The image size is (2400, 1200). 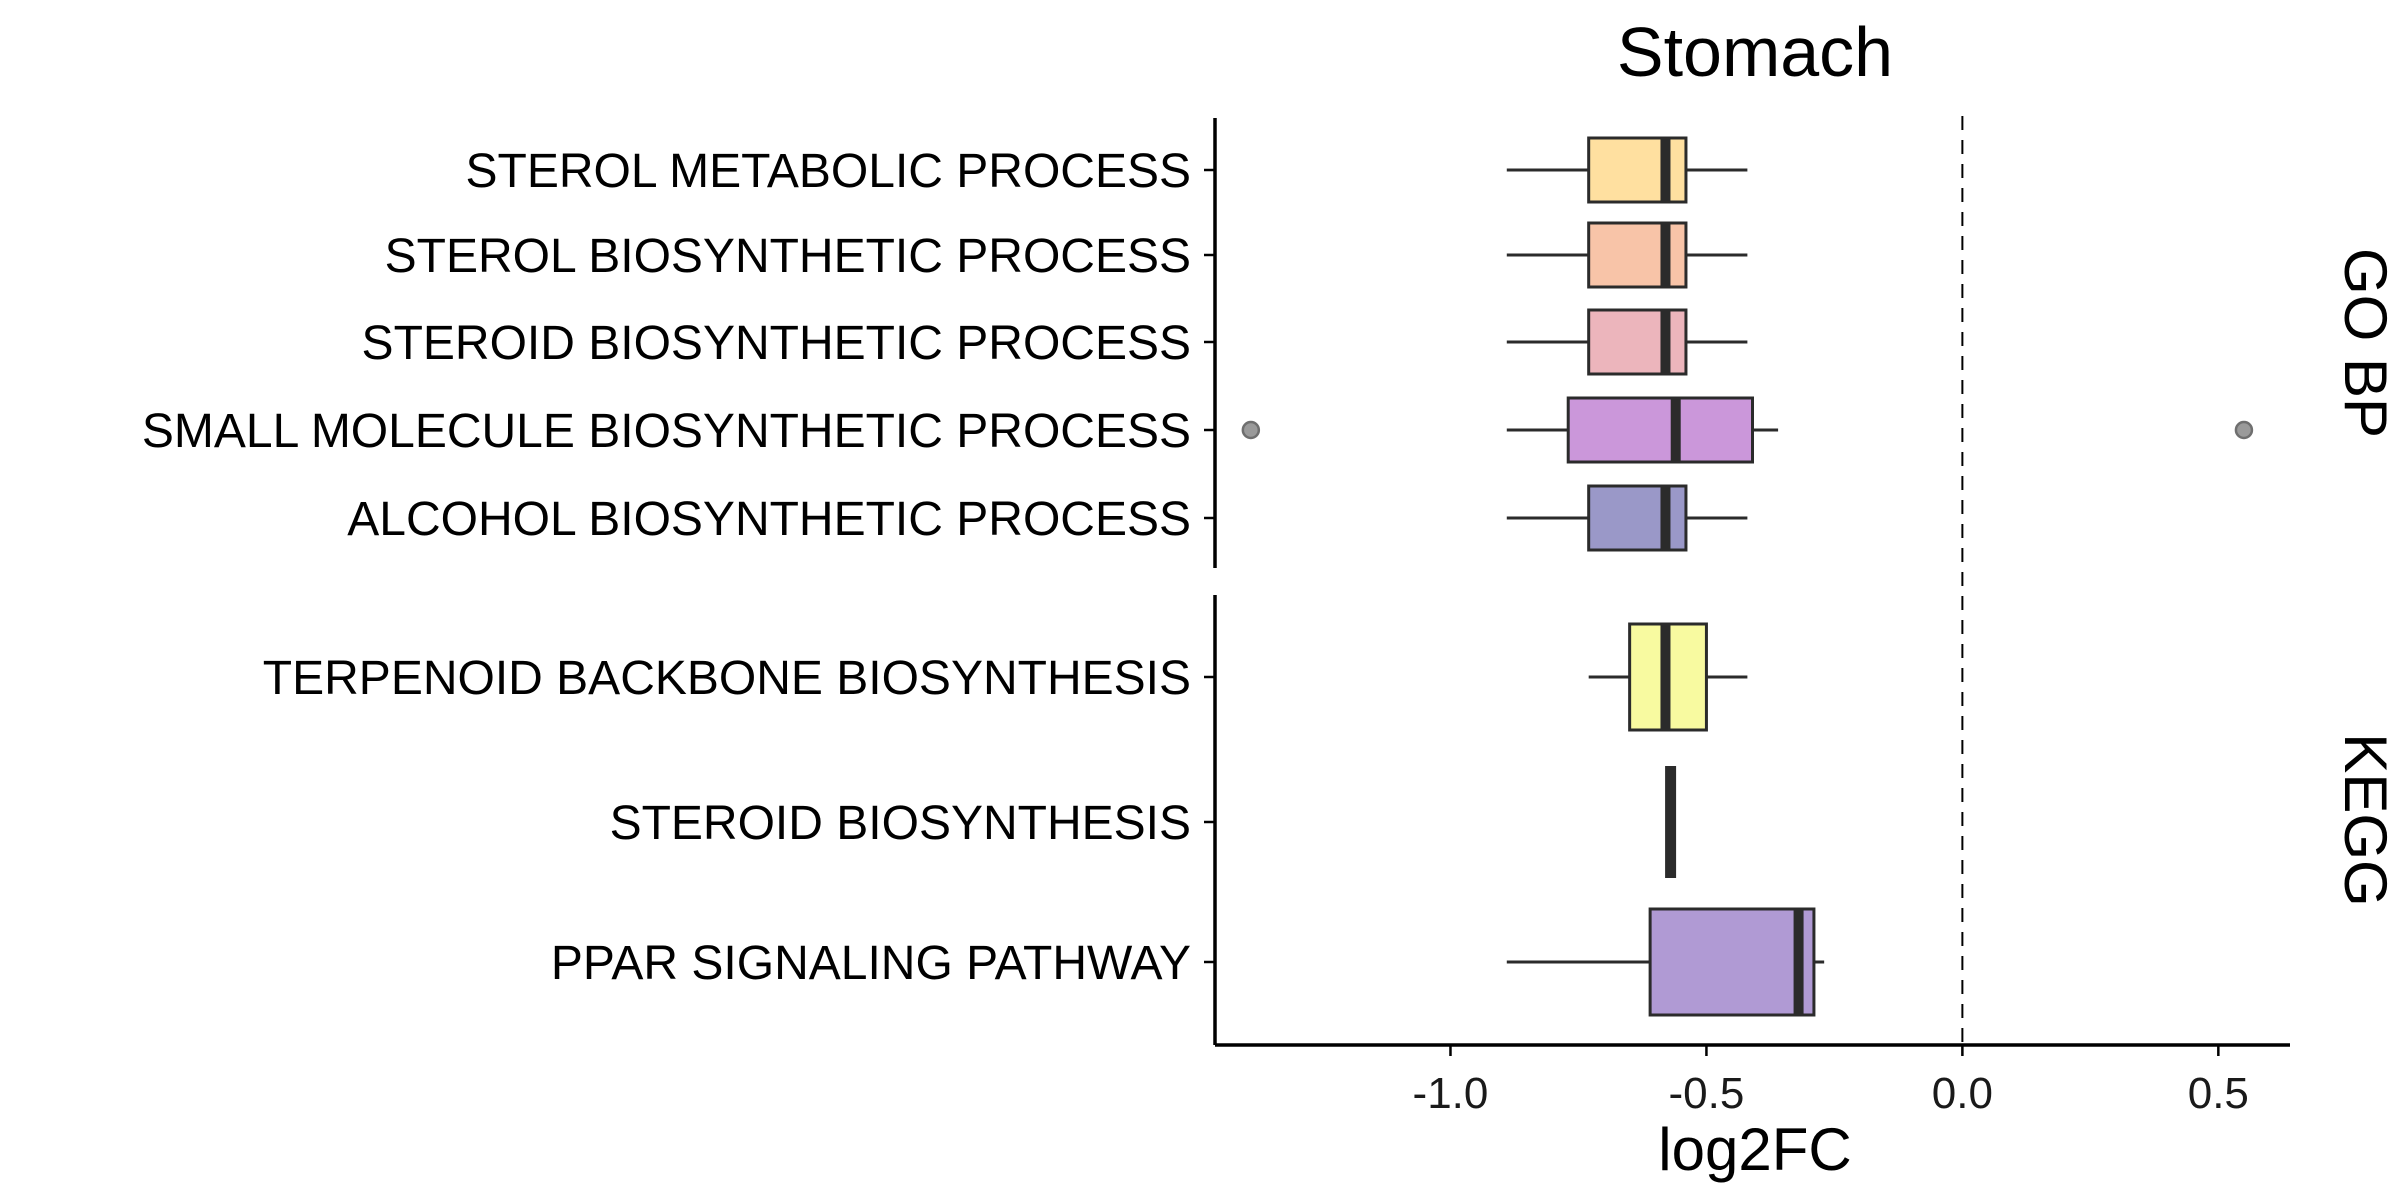 I want to click on category-label: SMALL MOLECULE BIOSYNTHETIC PROCESS, so click(x=666, y=431).